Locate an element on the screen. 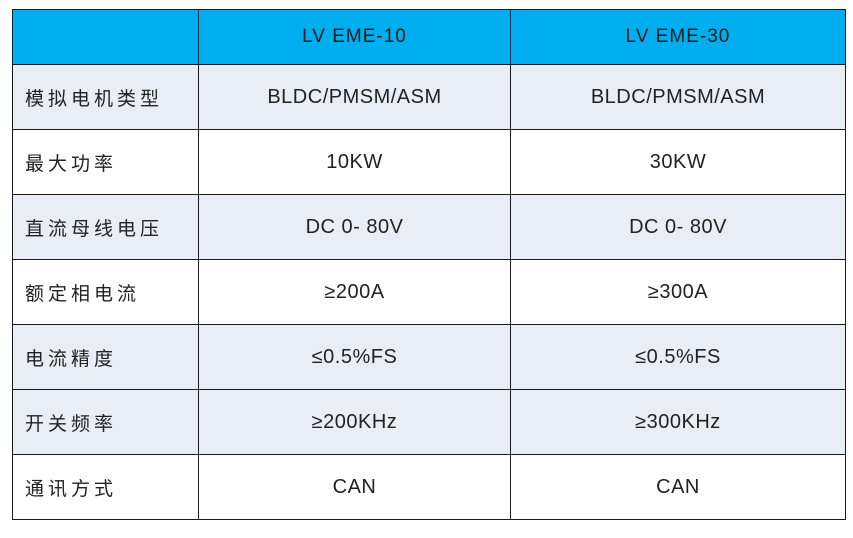  header-cell-model: LV EME-10 is located at coordinates (354, 37).